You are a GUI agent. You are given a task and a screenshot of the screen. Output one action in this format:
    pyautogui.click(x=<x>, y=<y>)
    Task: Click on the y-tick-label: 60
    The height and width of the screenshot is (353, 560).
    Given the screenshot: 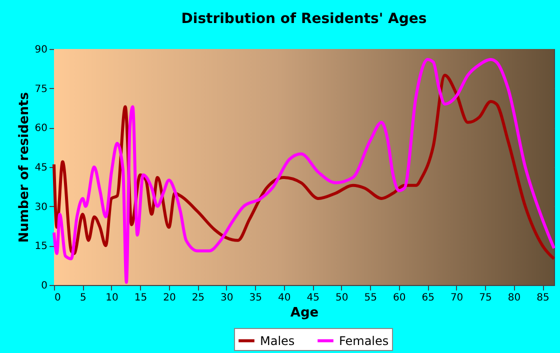 What is the action you would take?
    pyautogui.click(x=41, y=128)
    